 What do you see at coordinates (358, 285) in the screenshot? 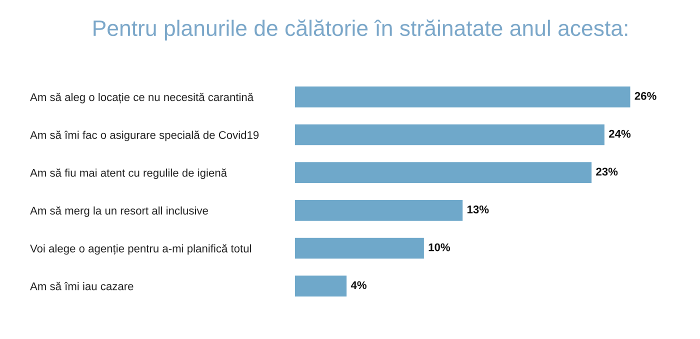
I see `data-label: 4%` at bounding box center [358, 285].